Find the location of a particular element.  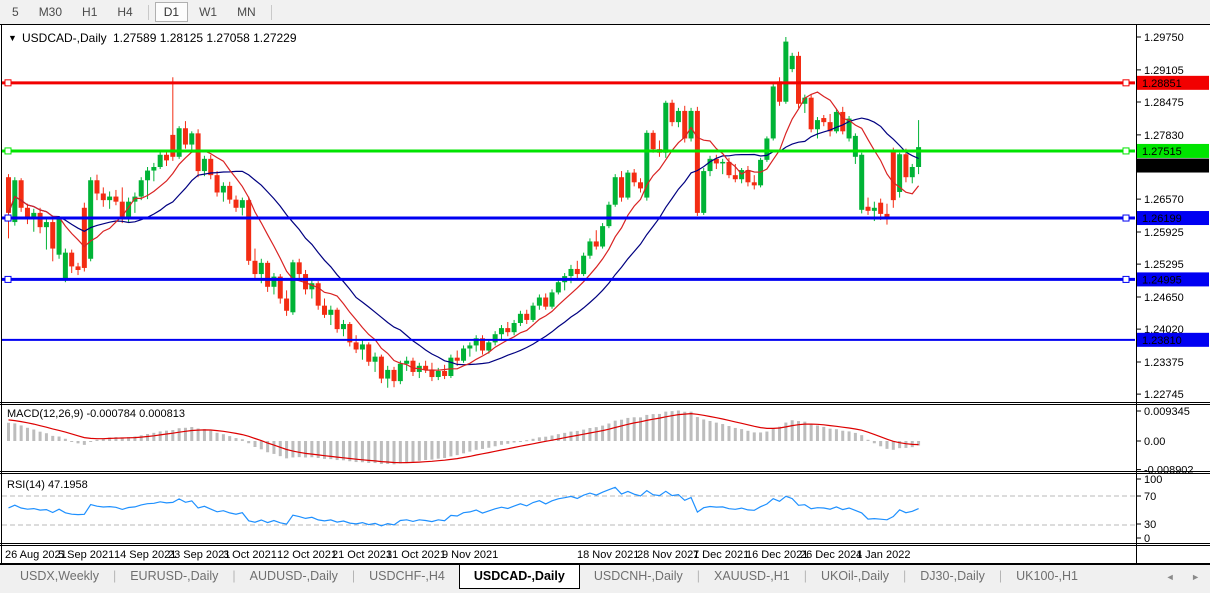

date-label: 31 Oct 2021 is located at coordinates (416, 555).